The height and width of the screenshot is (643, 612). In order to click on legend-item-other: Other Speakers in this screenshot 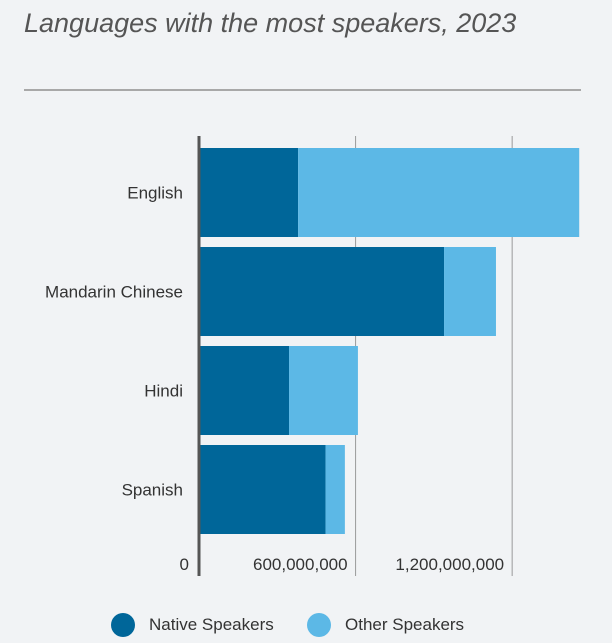, I will do `click(385, 625)`.